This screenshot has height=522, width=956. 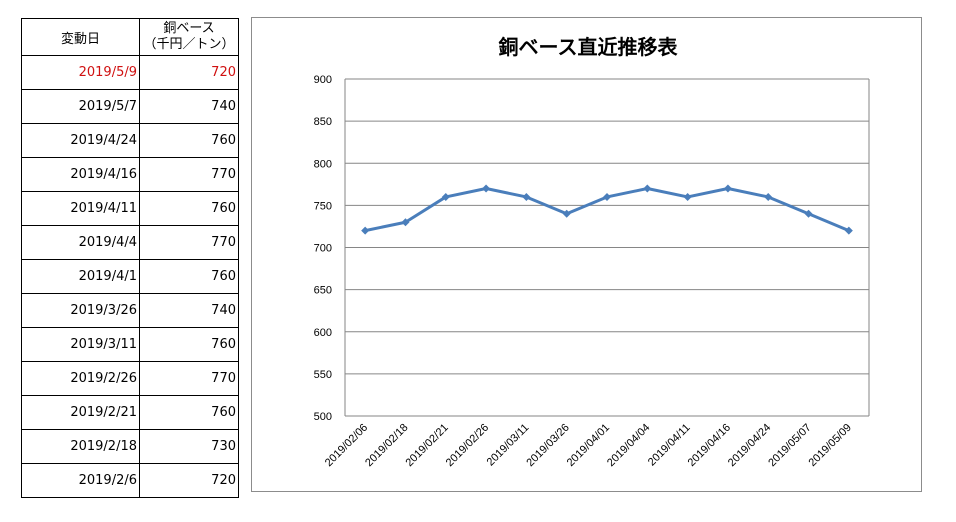 I want to click on table-row: 2019/2/21 760, so click(x=130, y=412).